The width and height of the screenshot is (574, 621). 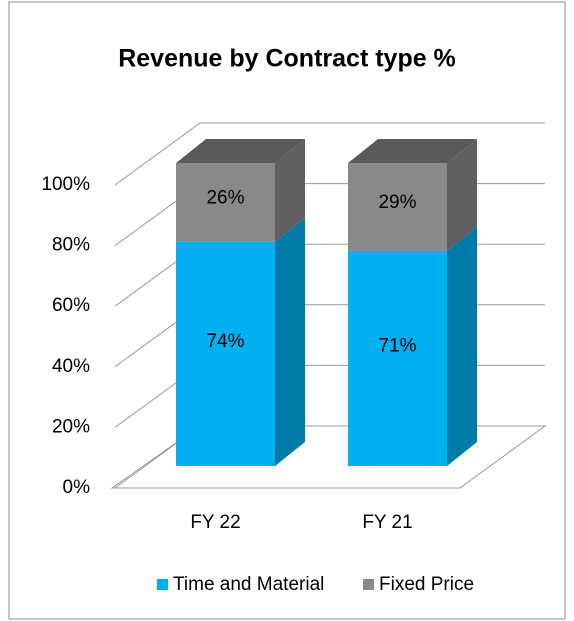 I want to click on chart-title: Revenue by Contract type %, so click(x=287, y=59).